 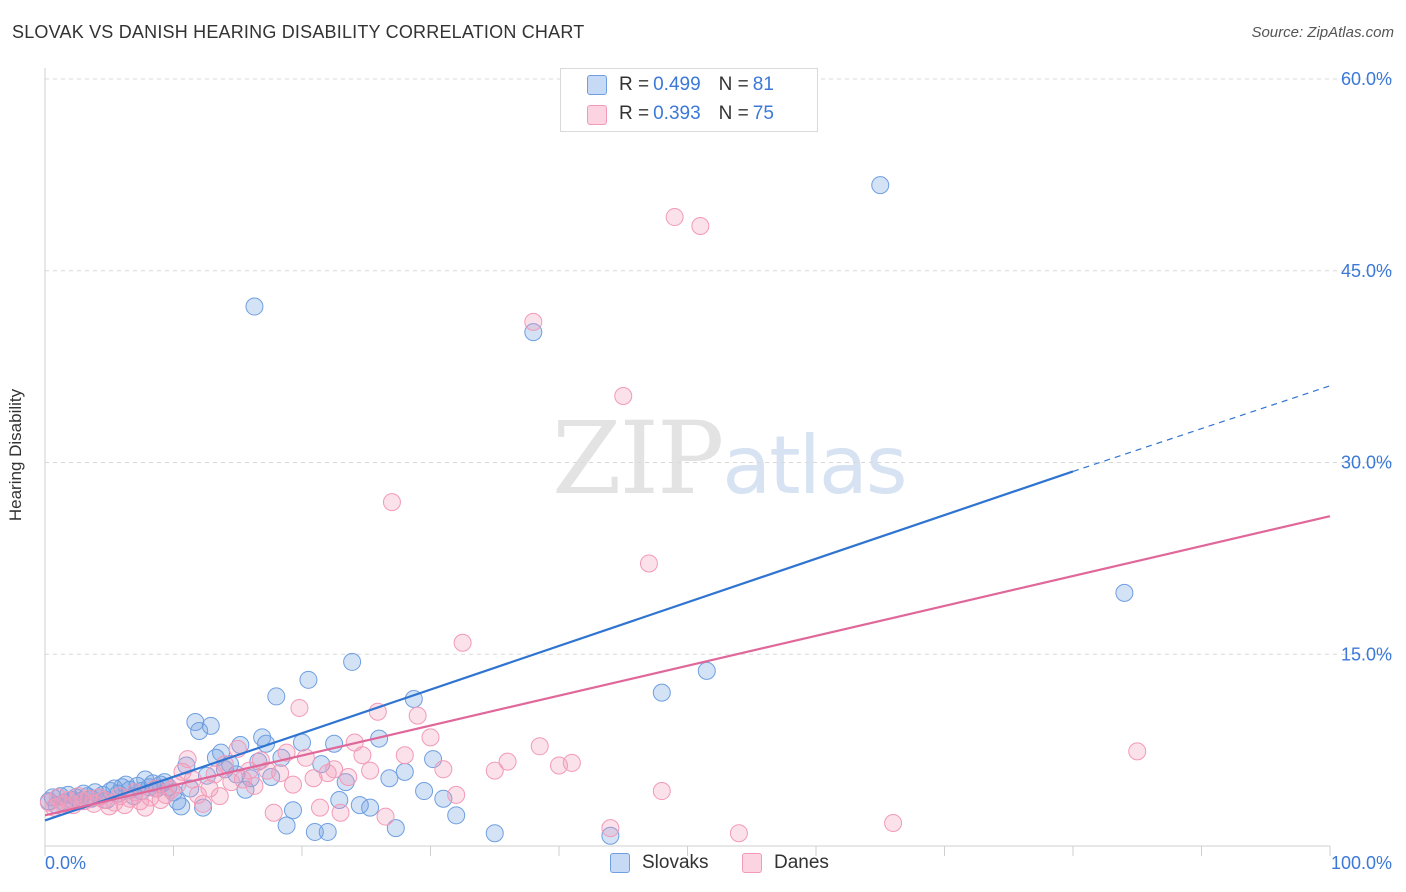 I want to click on correlation-legend: R = 0.499 N = 81 R = 0.393 N = 75, so click(x=689, y=100).